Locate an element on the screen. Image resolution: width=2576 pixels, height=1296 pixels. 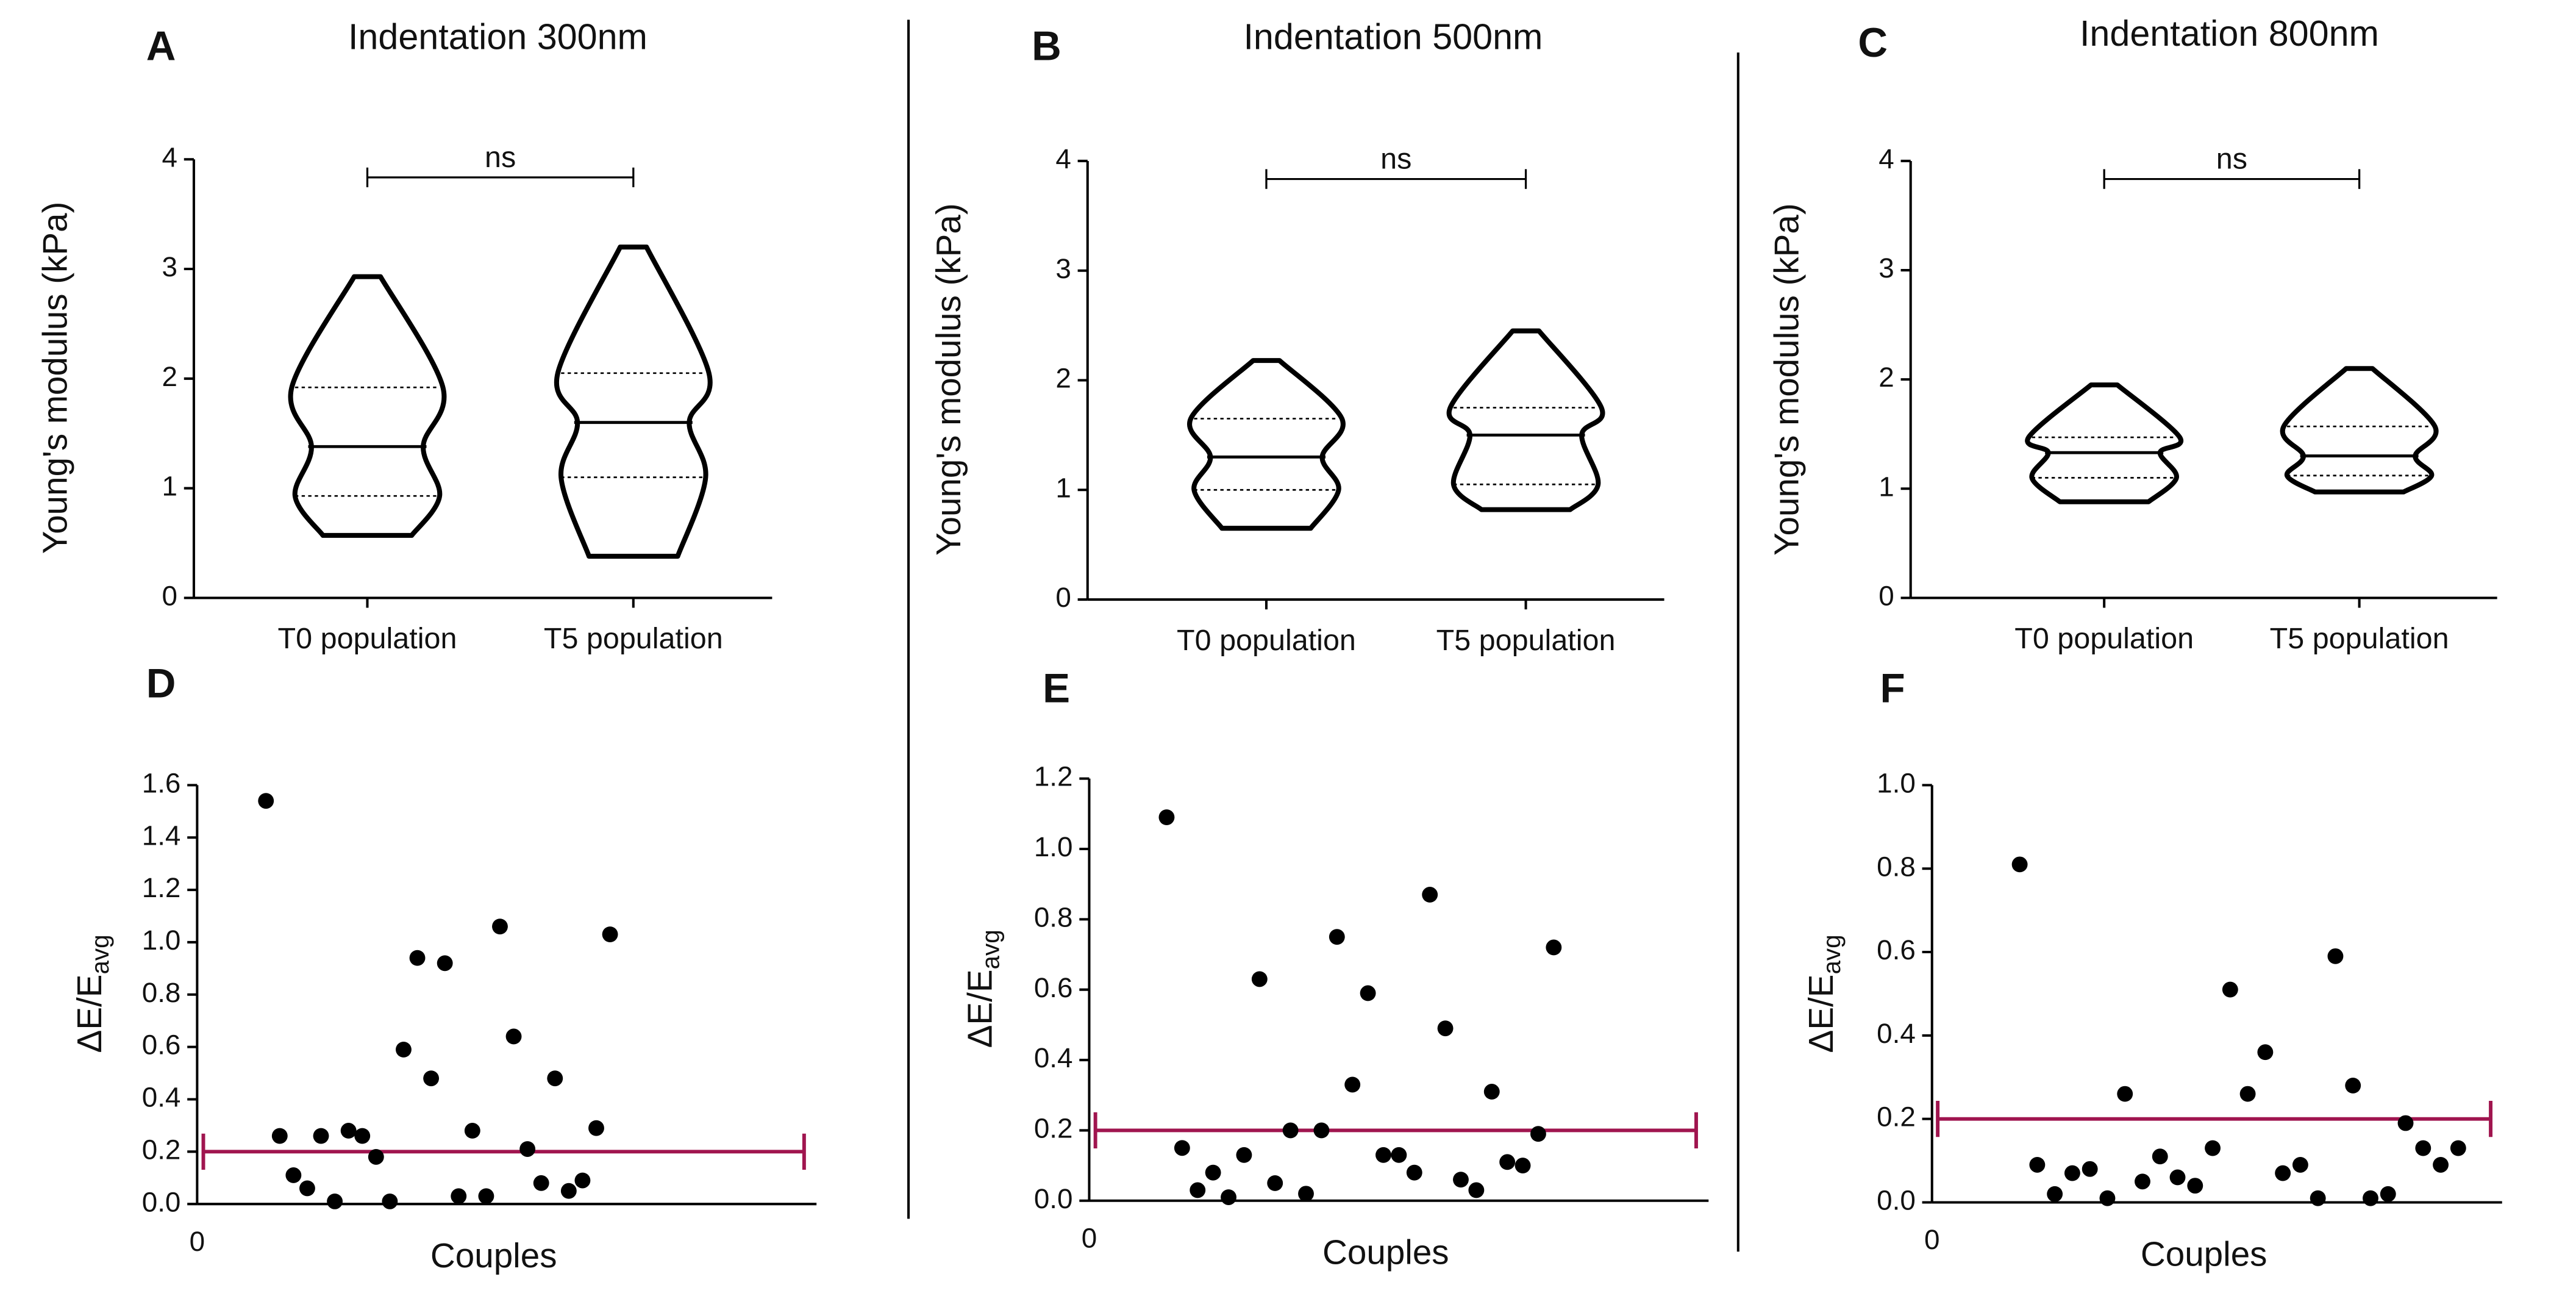
panel-letter: D is located at coordinates (161, 684).